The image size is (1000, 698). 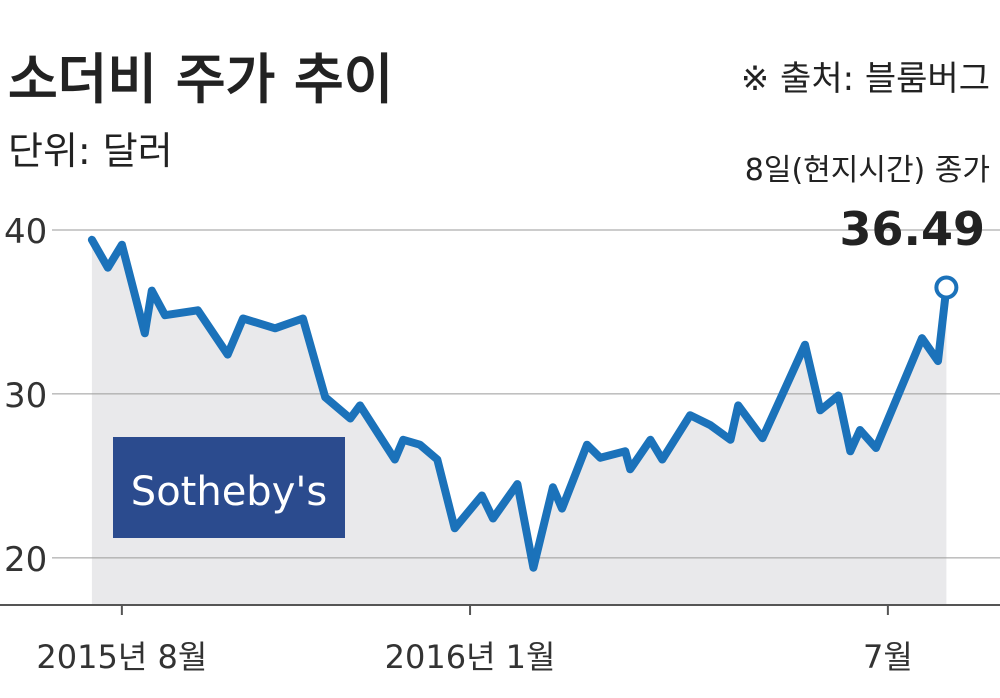 What do you see at coordinates (25, 396) in the screenshot?
I see `y-tick-label: 30` at bounding box center [25, 396].